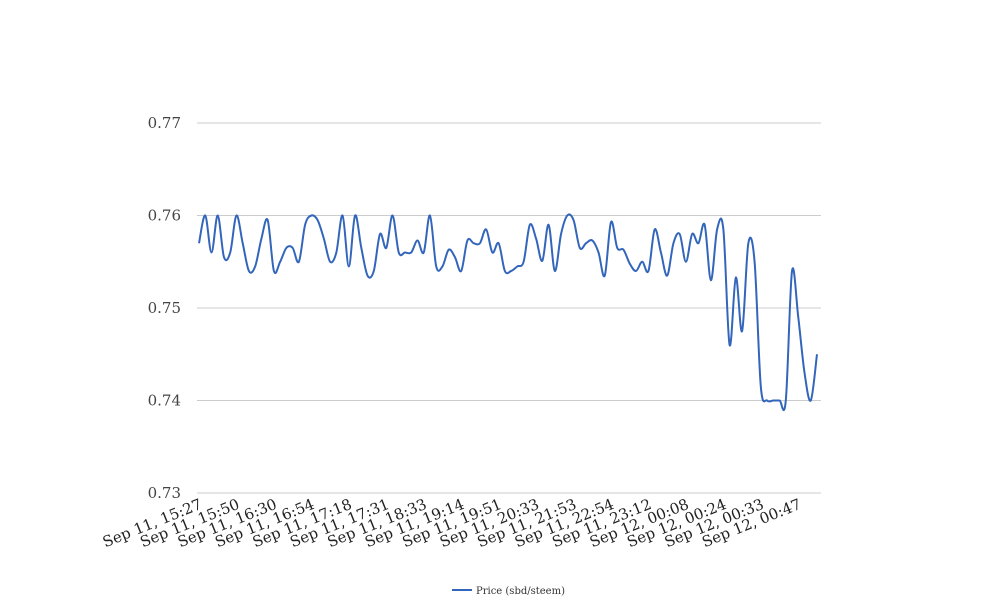  What do you see at coordinates (520, 591) in the screenshot?
I see `legend-label: Price (sbd/steem)` at bounding box center [520, 591].